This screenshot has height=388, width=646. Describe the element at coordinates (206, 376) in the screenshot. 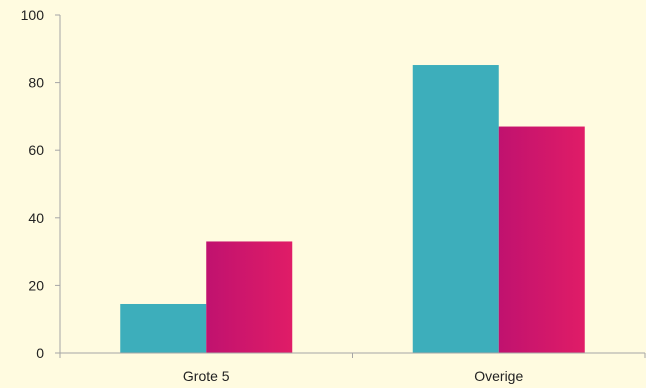

I see `x-tick-label: Grote 5` at that location.